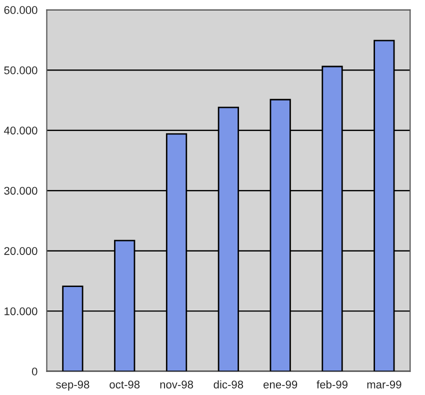 Image resolution: width=425 pixels, height=395 pixels. I want to click on x-tick-label: dic-98, so click(229, 384).